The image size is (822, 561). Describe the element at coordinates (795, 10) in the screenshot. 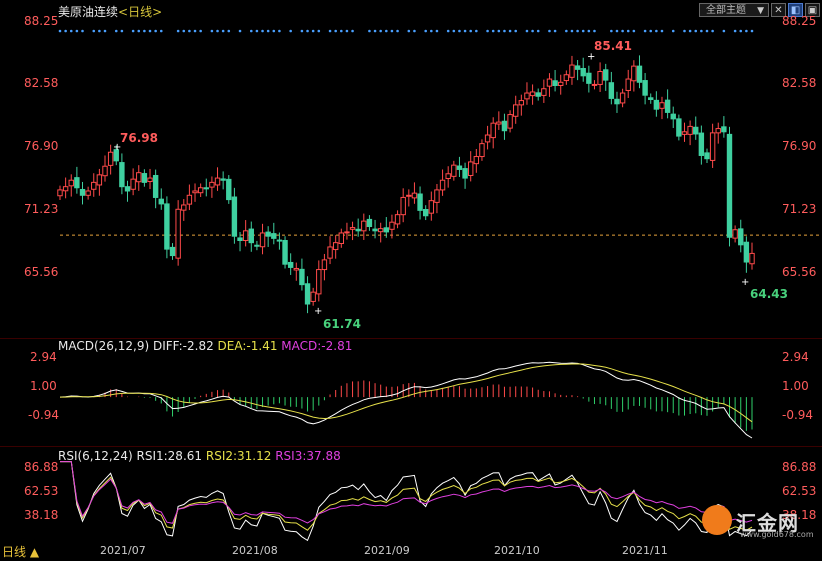

I see `left-layout-icon: ◧` at that location.